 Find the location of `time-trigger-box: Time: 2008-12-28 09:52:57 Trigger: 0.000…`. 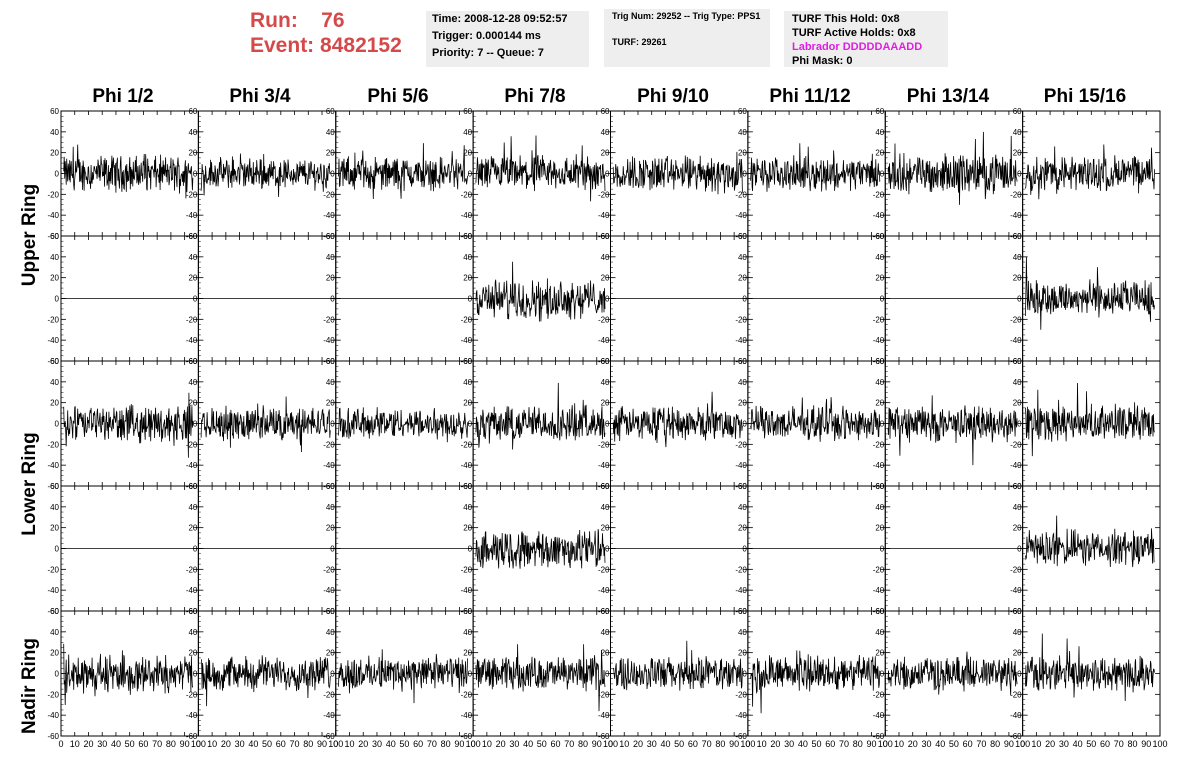

time-trigger-box: Time: 2008-12-28 09:52:57 Trigger: 0.000… is located at coordinates (507, 39).